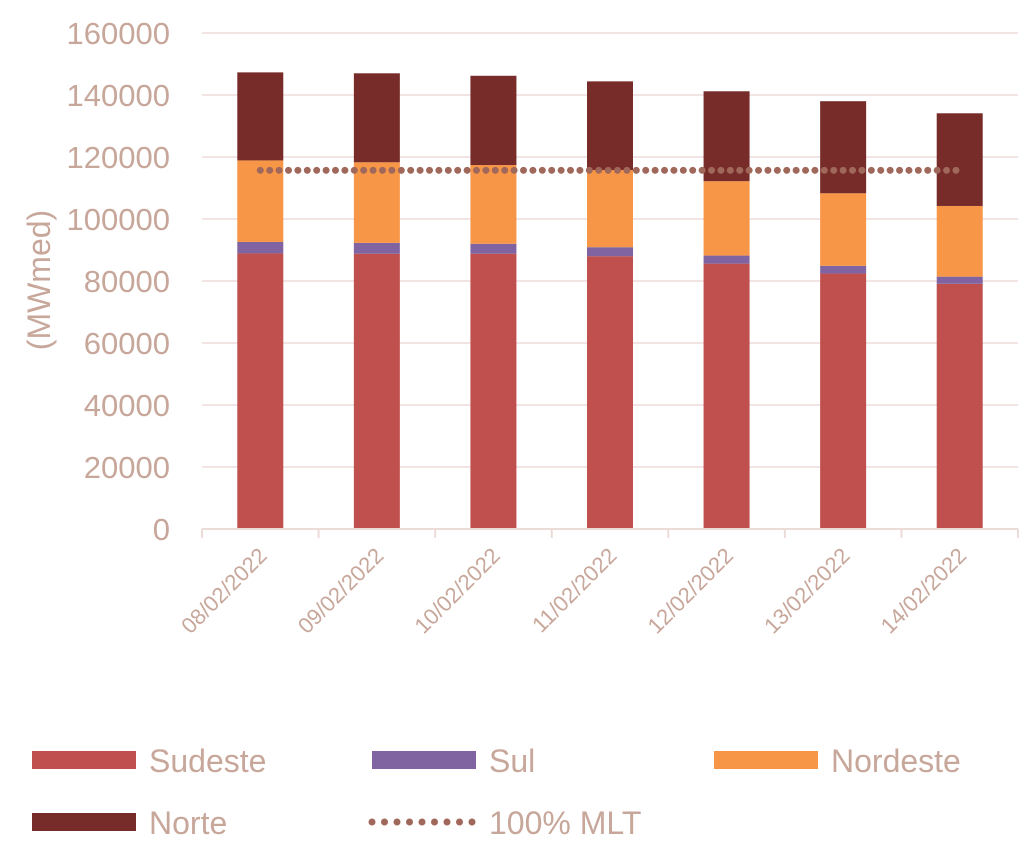  Describe the element at coordinates (127, 281) in the screenshot. I see `y-tick-label: 80000` at that location.